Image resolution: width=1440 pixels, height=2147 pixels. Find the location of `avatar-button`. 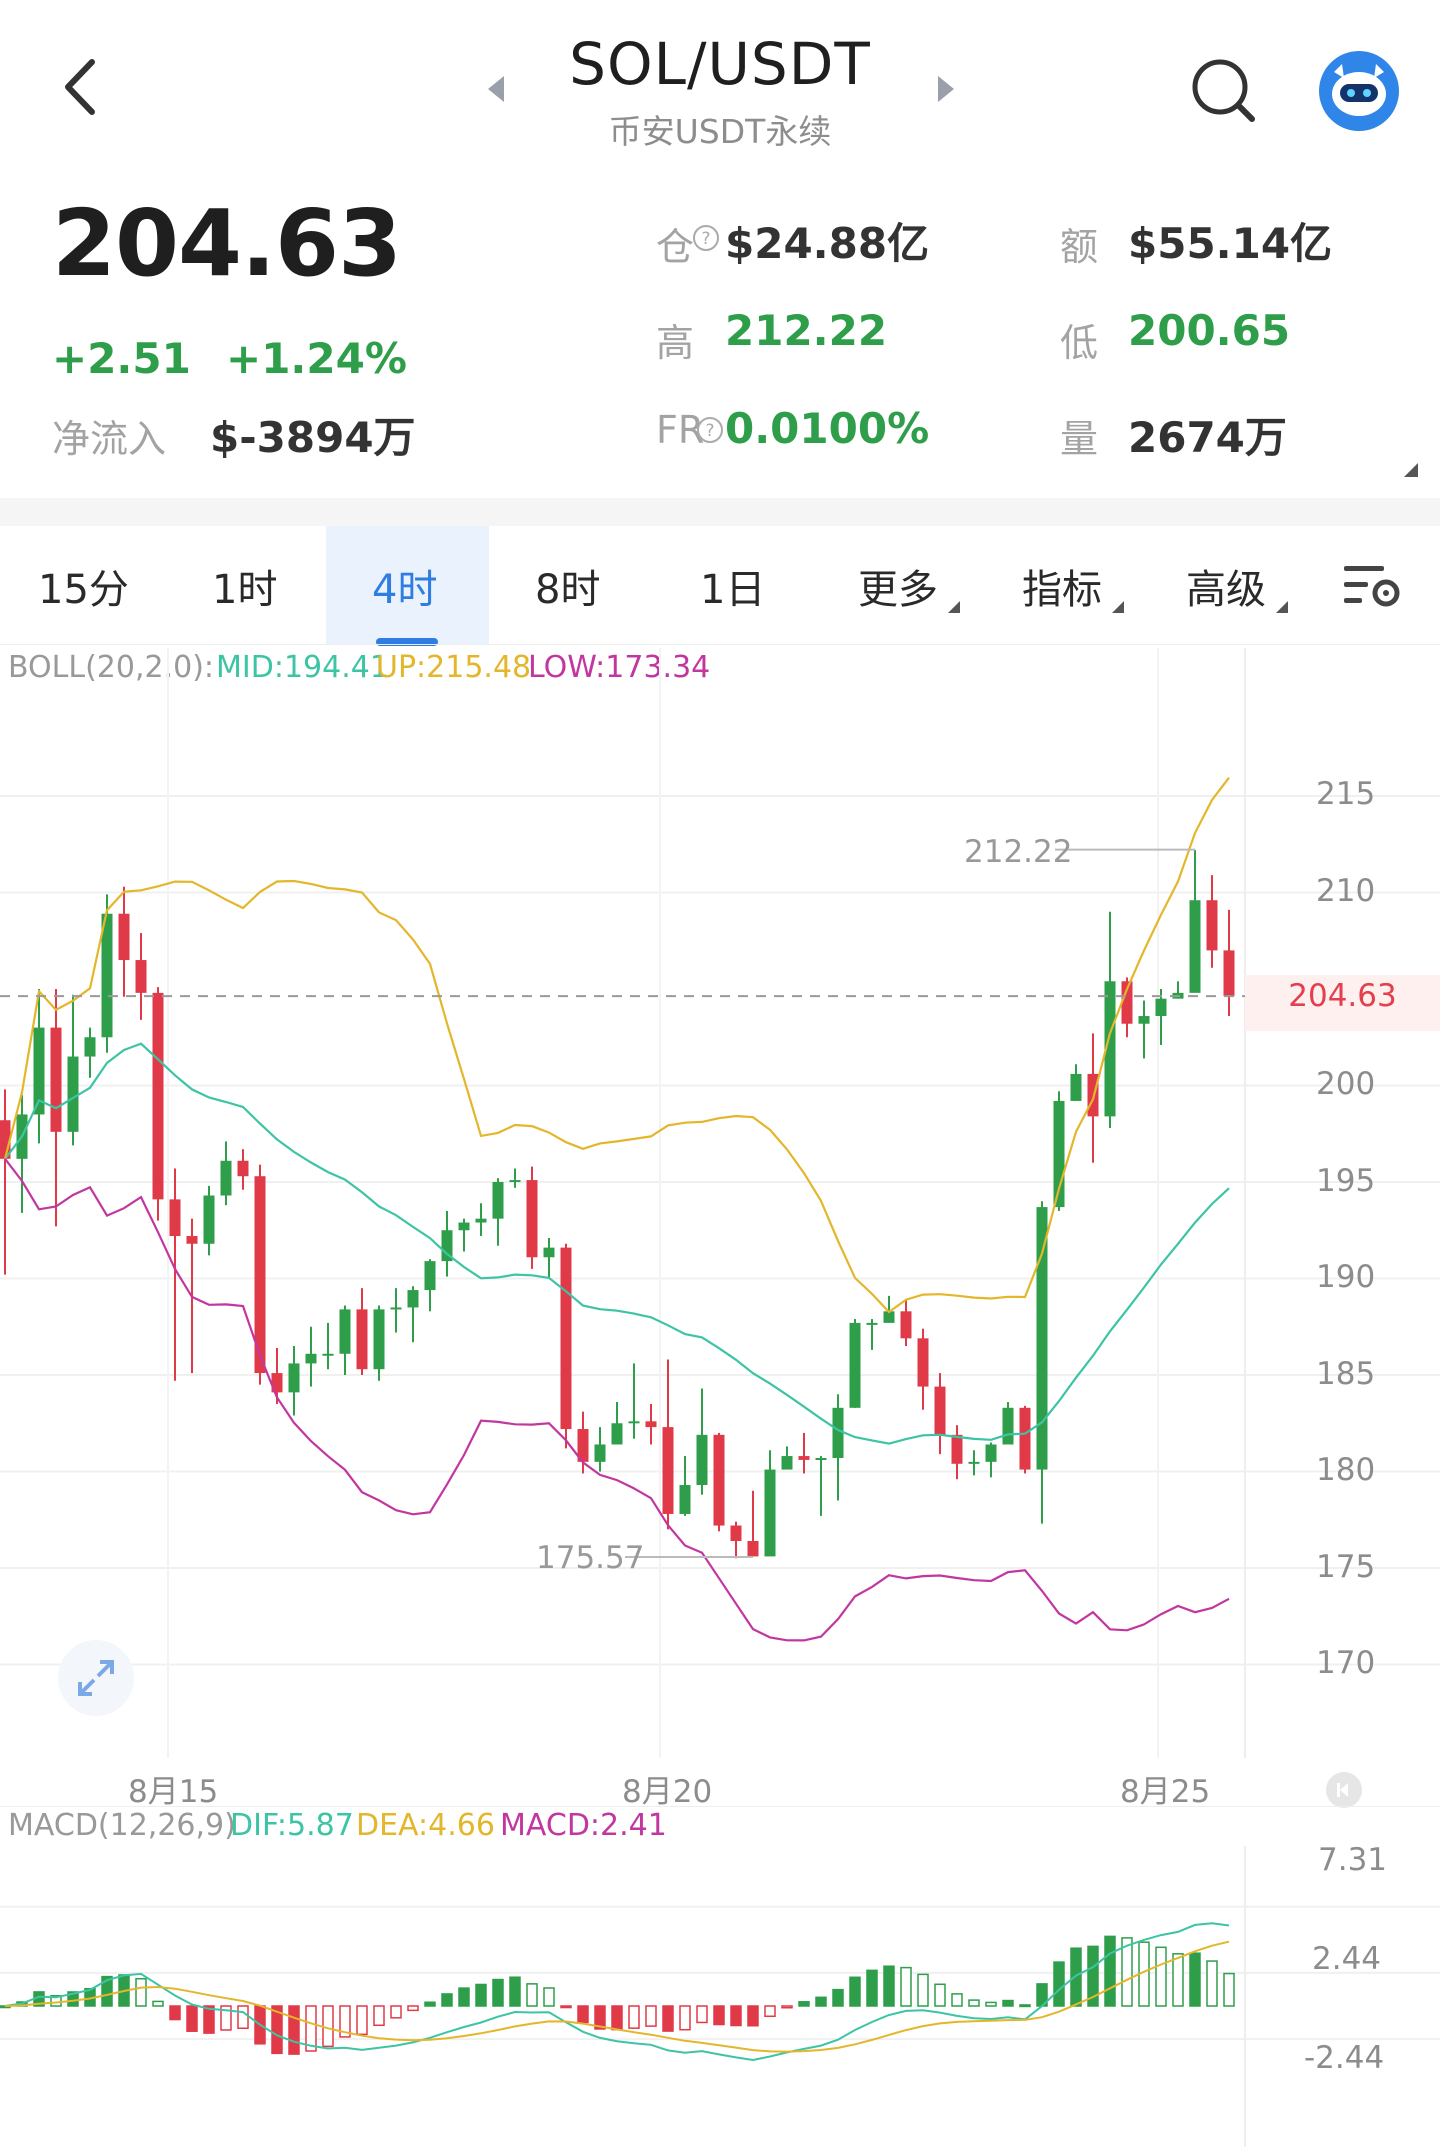

avatar-button is located at coordinates (1359, 91).